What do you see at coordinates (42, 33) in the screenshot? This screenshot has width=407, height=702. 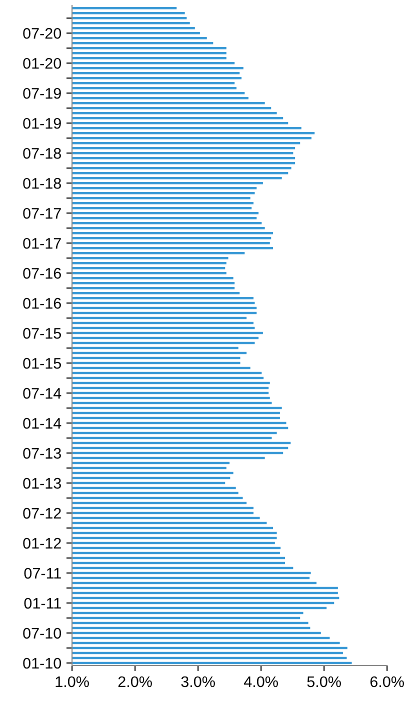 I see `y-tick-label: 07-20` at bounding box center [42, 33].